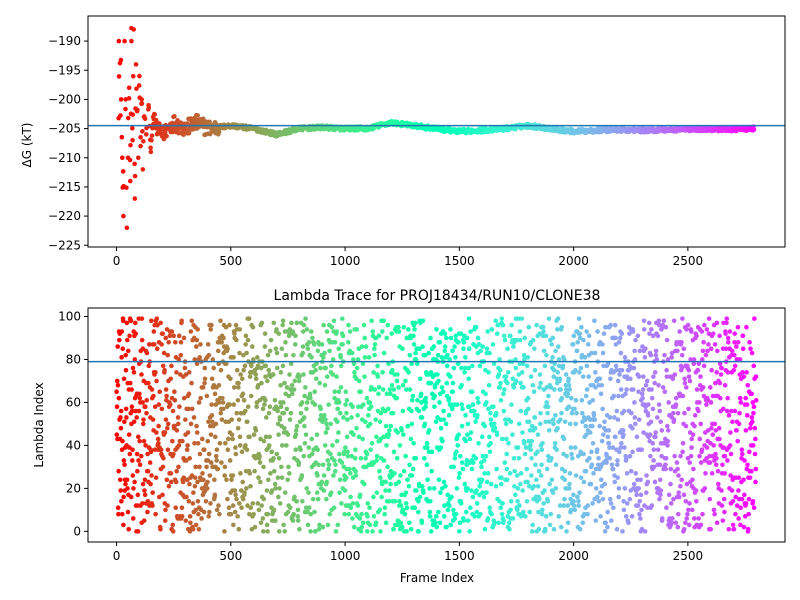 Image resolution: width=800 pixels, height=600 pixels. Describe the element at coordinates (64, 70) in the screenshot. I see `delta-g-y-tick-label: −195` at that location.